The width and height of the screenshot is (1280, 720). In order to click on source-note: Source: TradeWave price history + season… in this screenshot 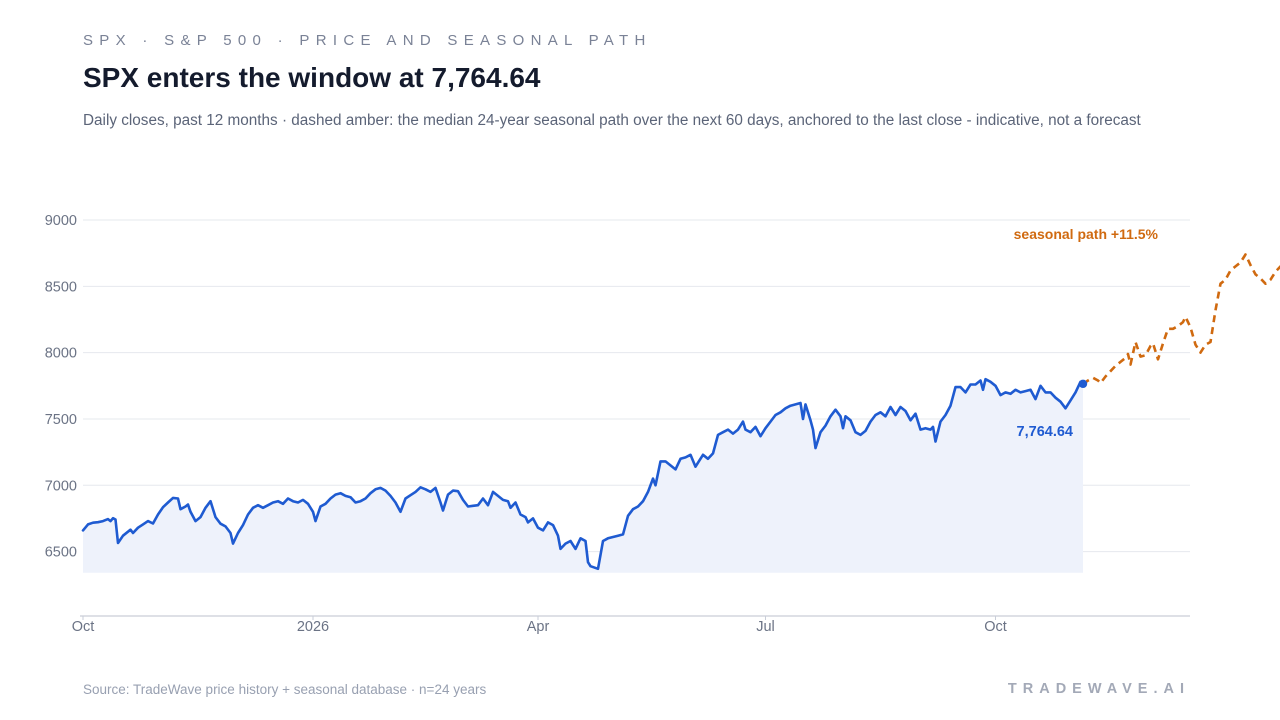, I will do `click(285, 689)`.